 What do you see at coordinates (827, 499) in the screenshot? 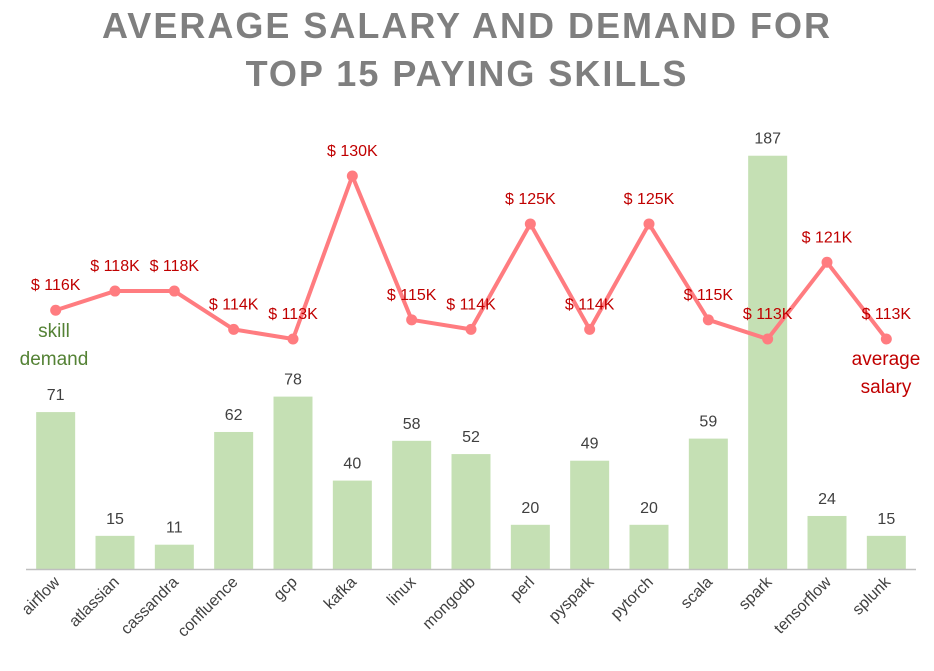
I see `demand-data-label: 24` at bounding box center [827, 499].